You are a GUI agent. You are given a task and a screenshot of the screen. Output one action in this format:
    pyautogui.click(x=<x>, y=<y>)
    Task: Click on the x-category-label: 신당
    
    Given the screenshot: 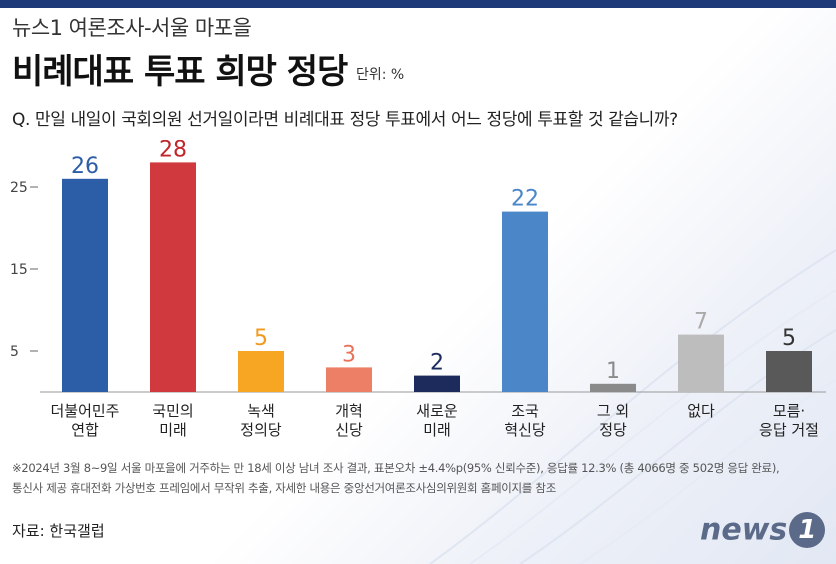 What is the action you would take?
    pyautogui.click(x=349, y=430)
    